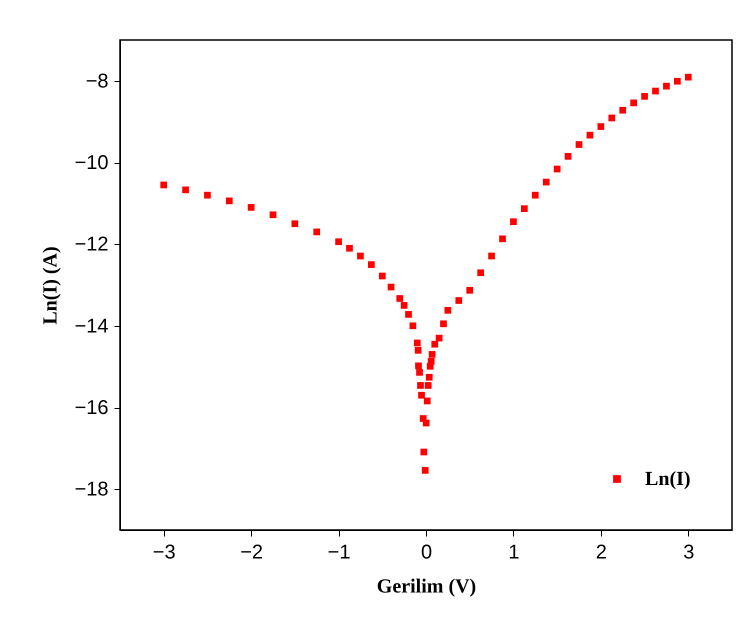 The image size is (755, 624). What do you see at coordinates (252, 553) in the screenshot?
I see `x-tick-label: −2` at bounding box center [252, 553].